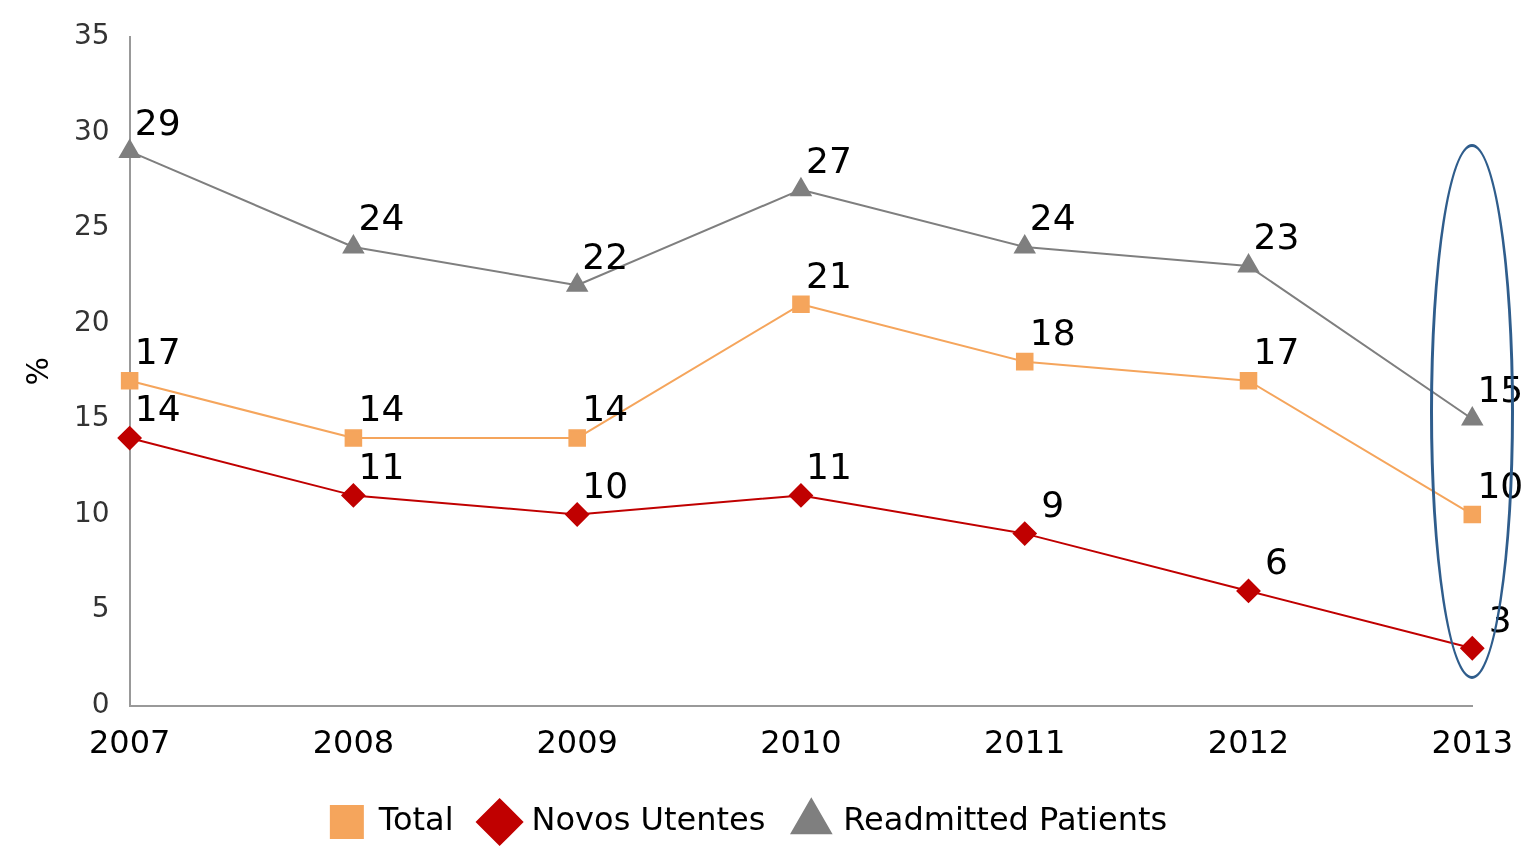 The height and width of the screenshot is (855, 1533). What do you see at coordinates (1276, 562) in the screenshot?
I see `data-label: 6` at bounding box center [1276, 562].